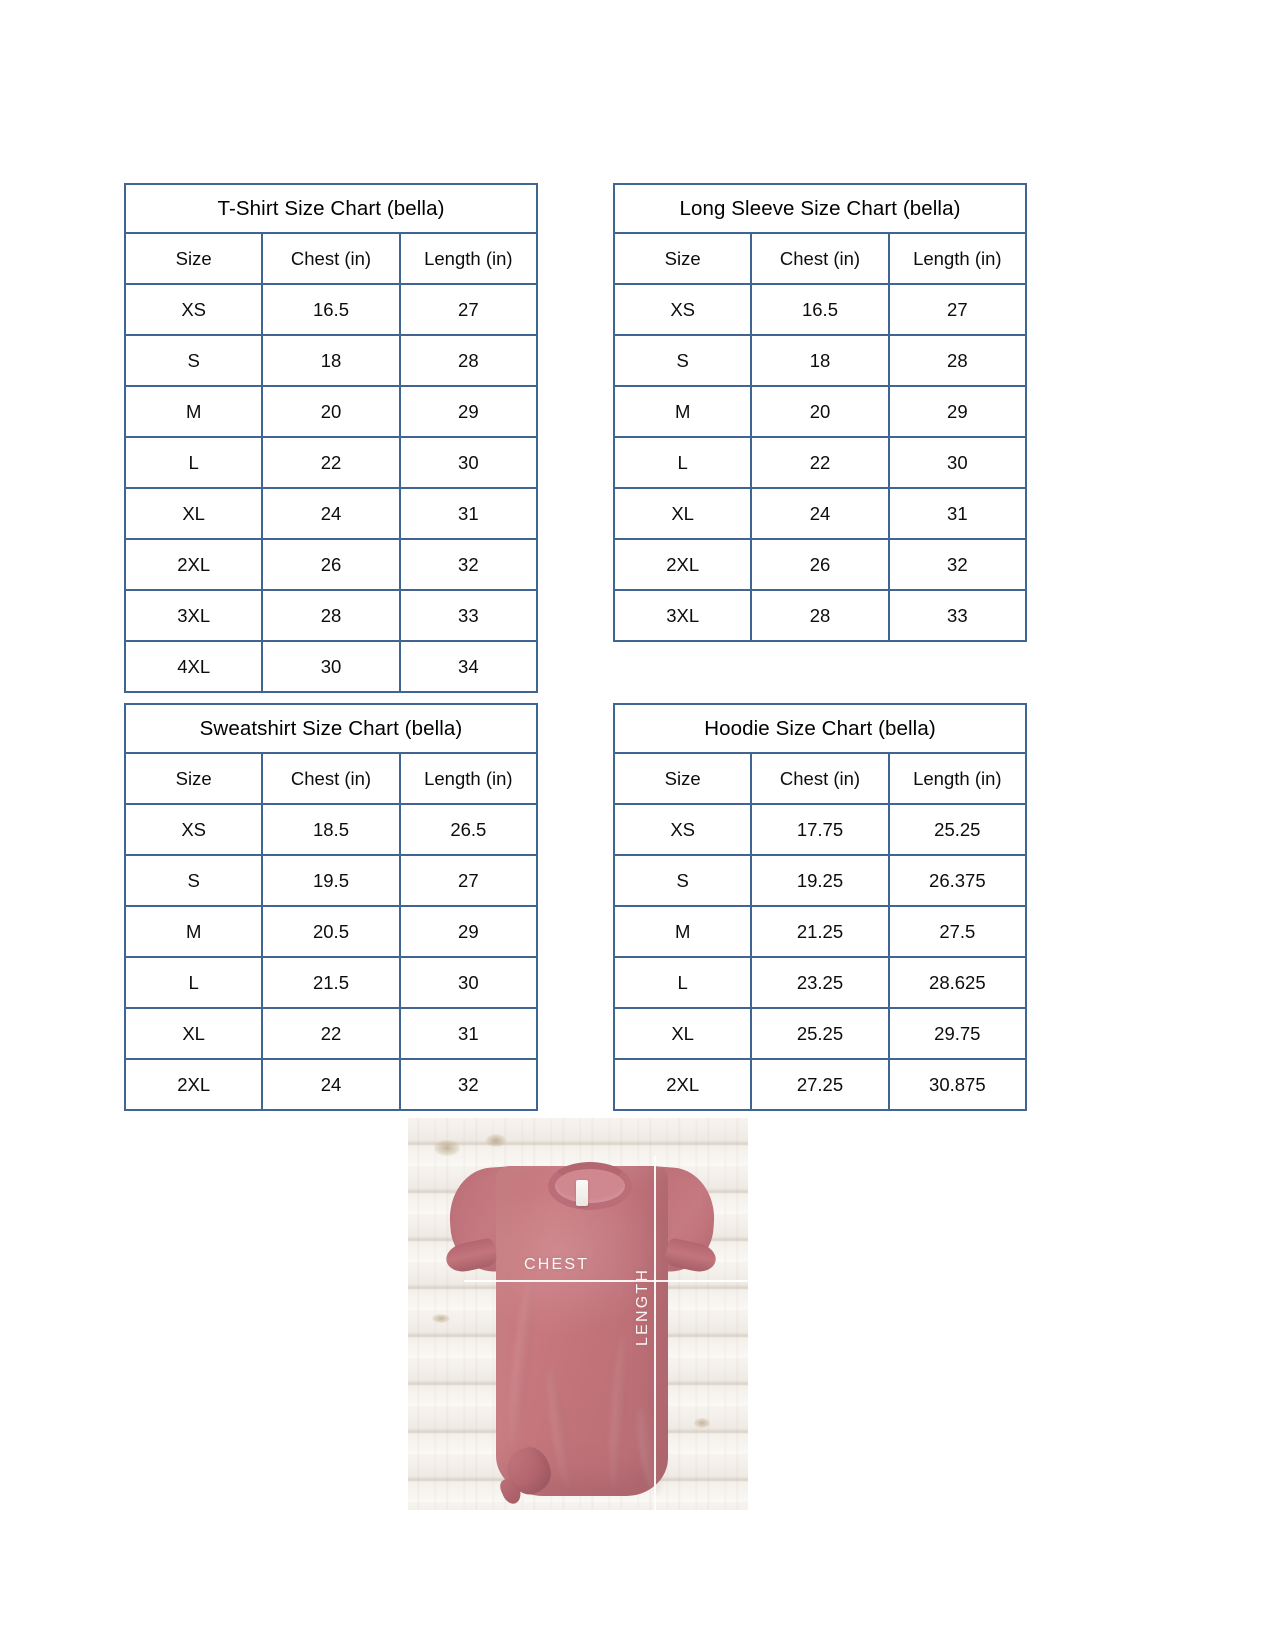 This screenshot has width=1275, height=1650. I want to click on tshirt-table-body: XS 16.5 27 S 18 28 M 20 29 L 22 30 XL 24, so click(331, 488).